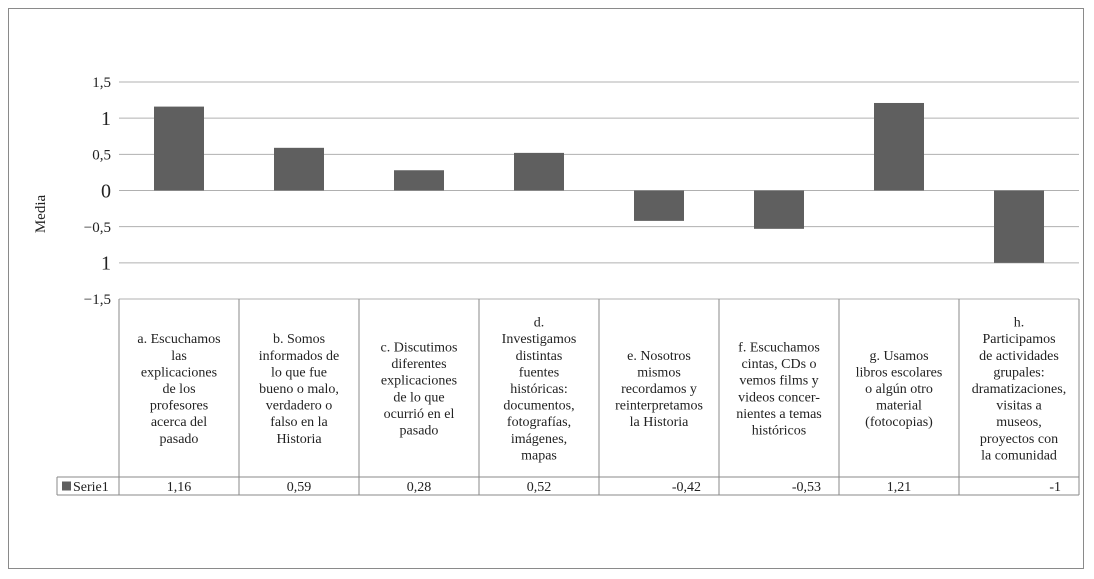  I want to click on category-label-line: fotografías,, so click(539, 422).